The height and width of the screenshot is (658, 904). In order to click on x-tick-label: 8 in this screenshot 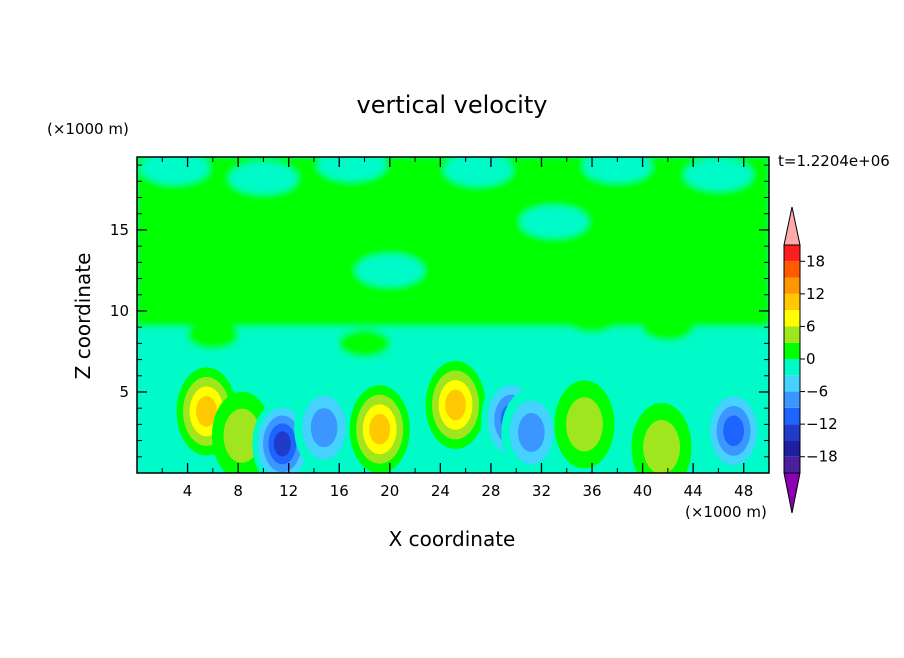, I will do `click(238, 491)`.